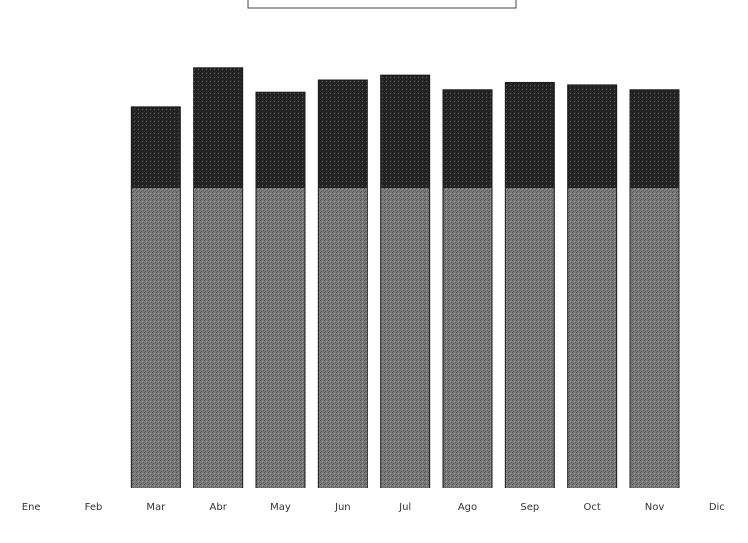  I want to click on bar-texture-2-may, so click(280, 140).